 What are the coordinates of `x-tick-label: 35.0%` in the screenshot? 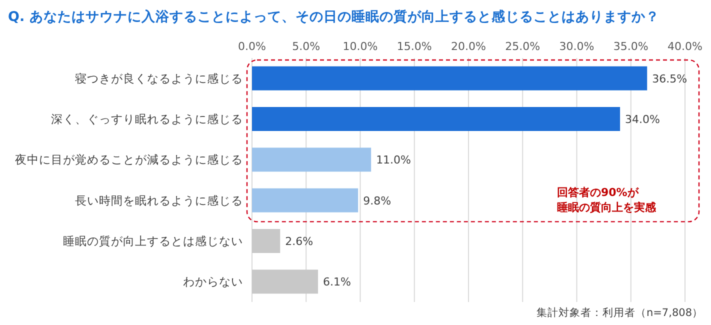 It's located at (630, 46).